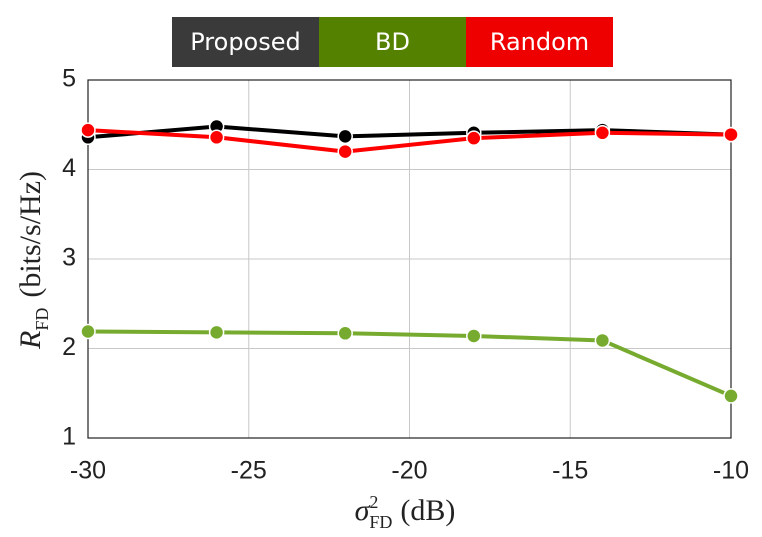 The height and width of the screenshot is (537, 762). I want to click on x-label-sub: FD, so click(380, 522).